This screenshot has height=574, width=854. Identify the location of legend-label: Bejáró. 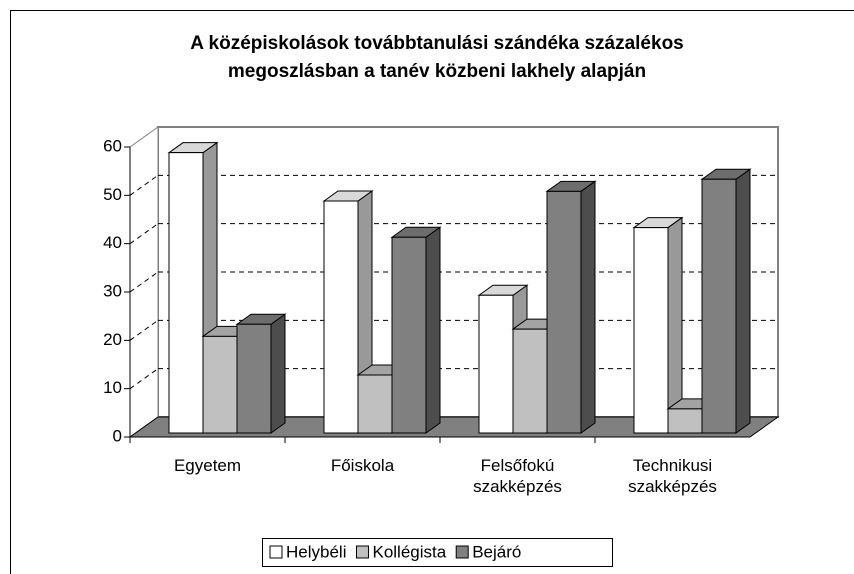
(496, 551).